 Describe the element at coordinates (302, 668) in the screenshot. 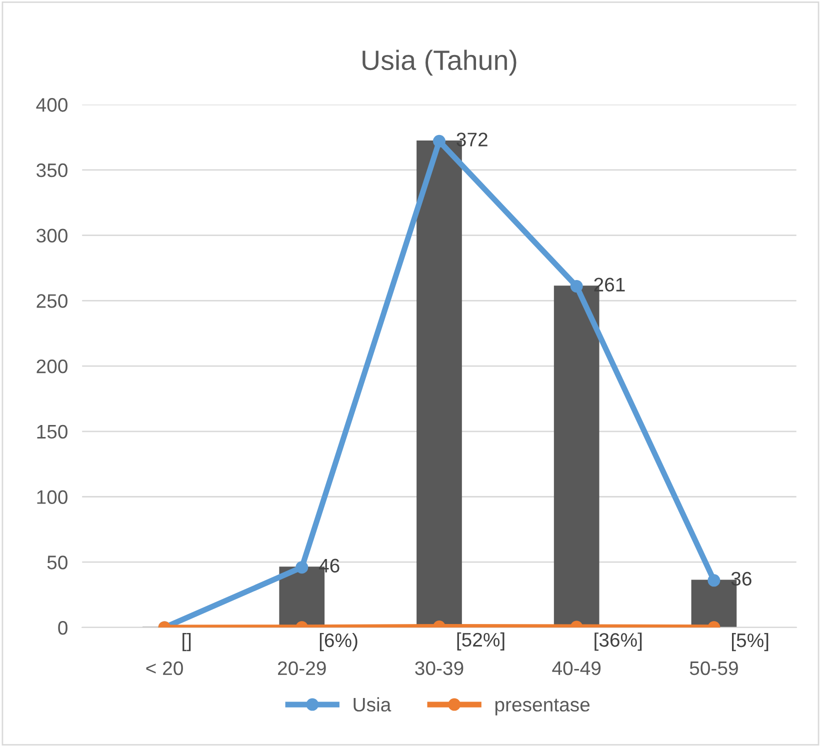

I see `x-tick-label: 20-29` at that location.